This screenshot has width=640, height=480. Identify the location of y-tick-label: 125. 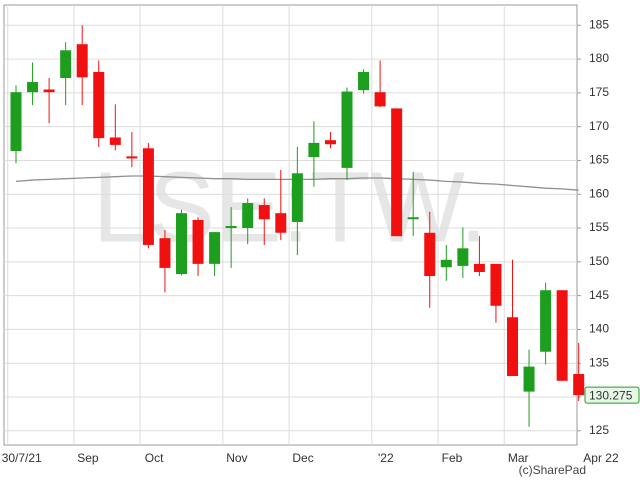
(599, 430).